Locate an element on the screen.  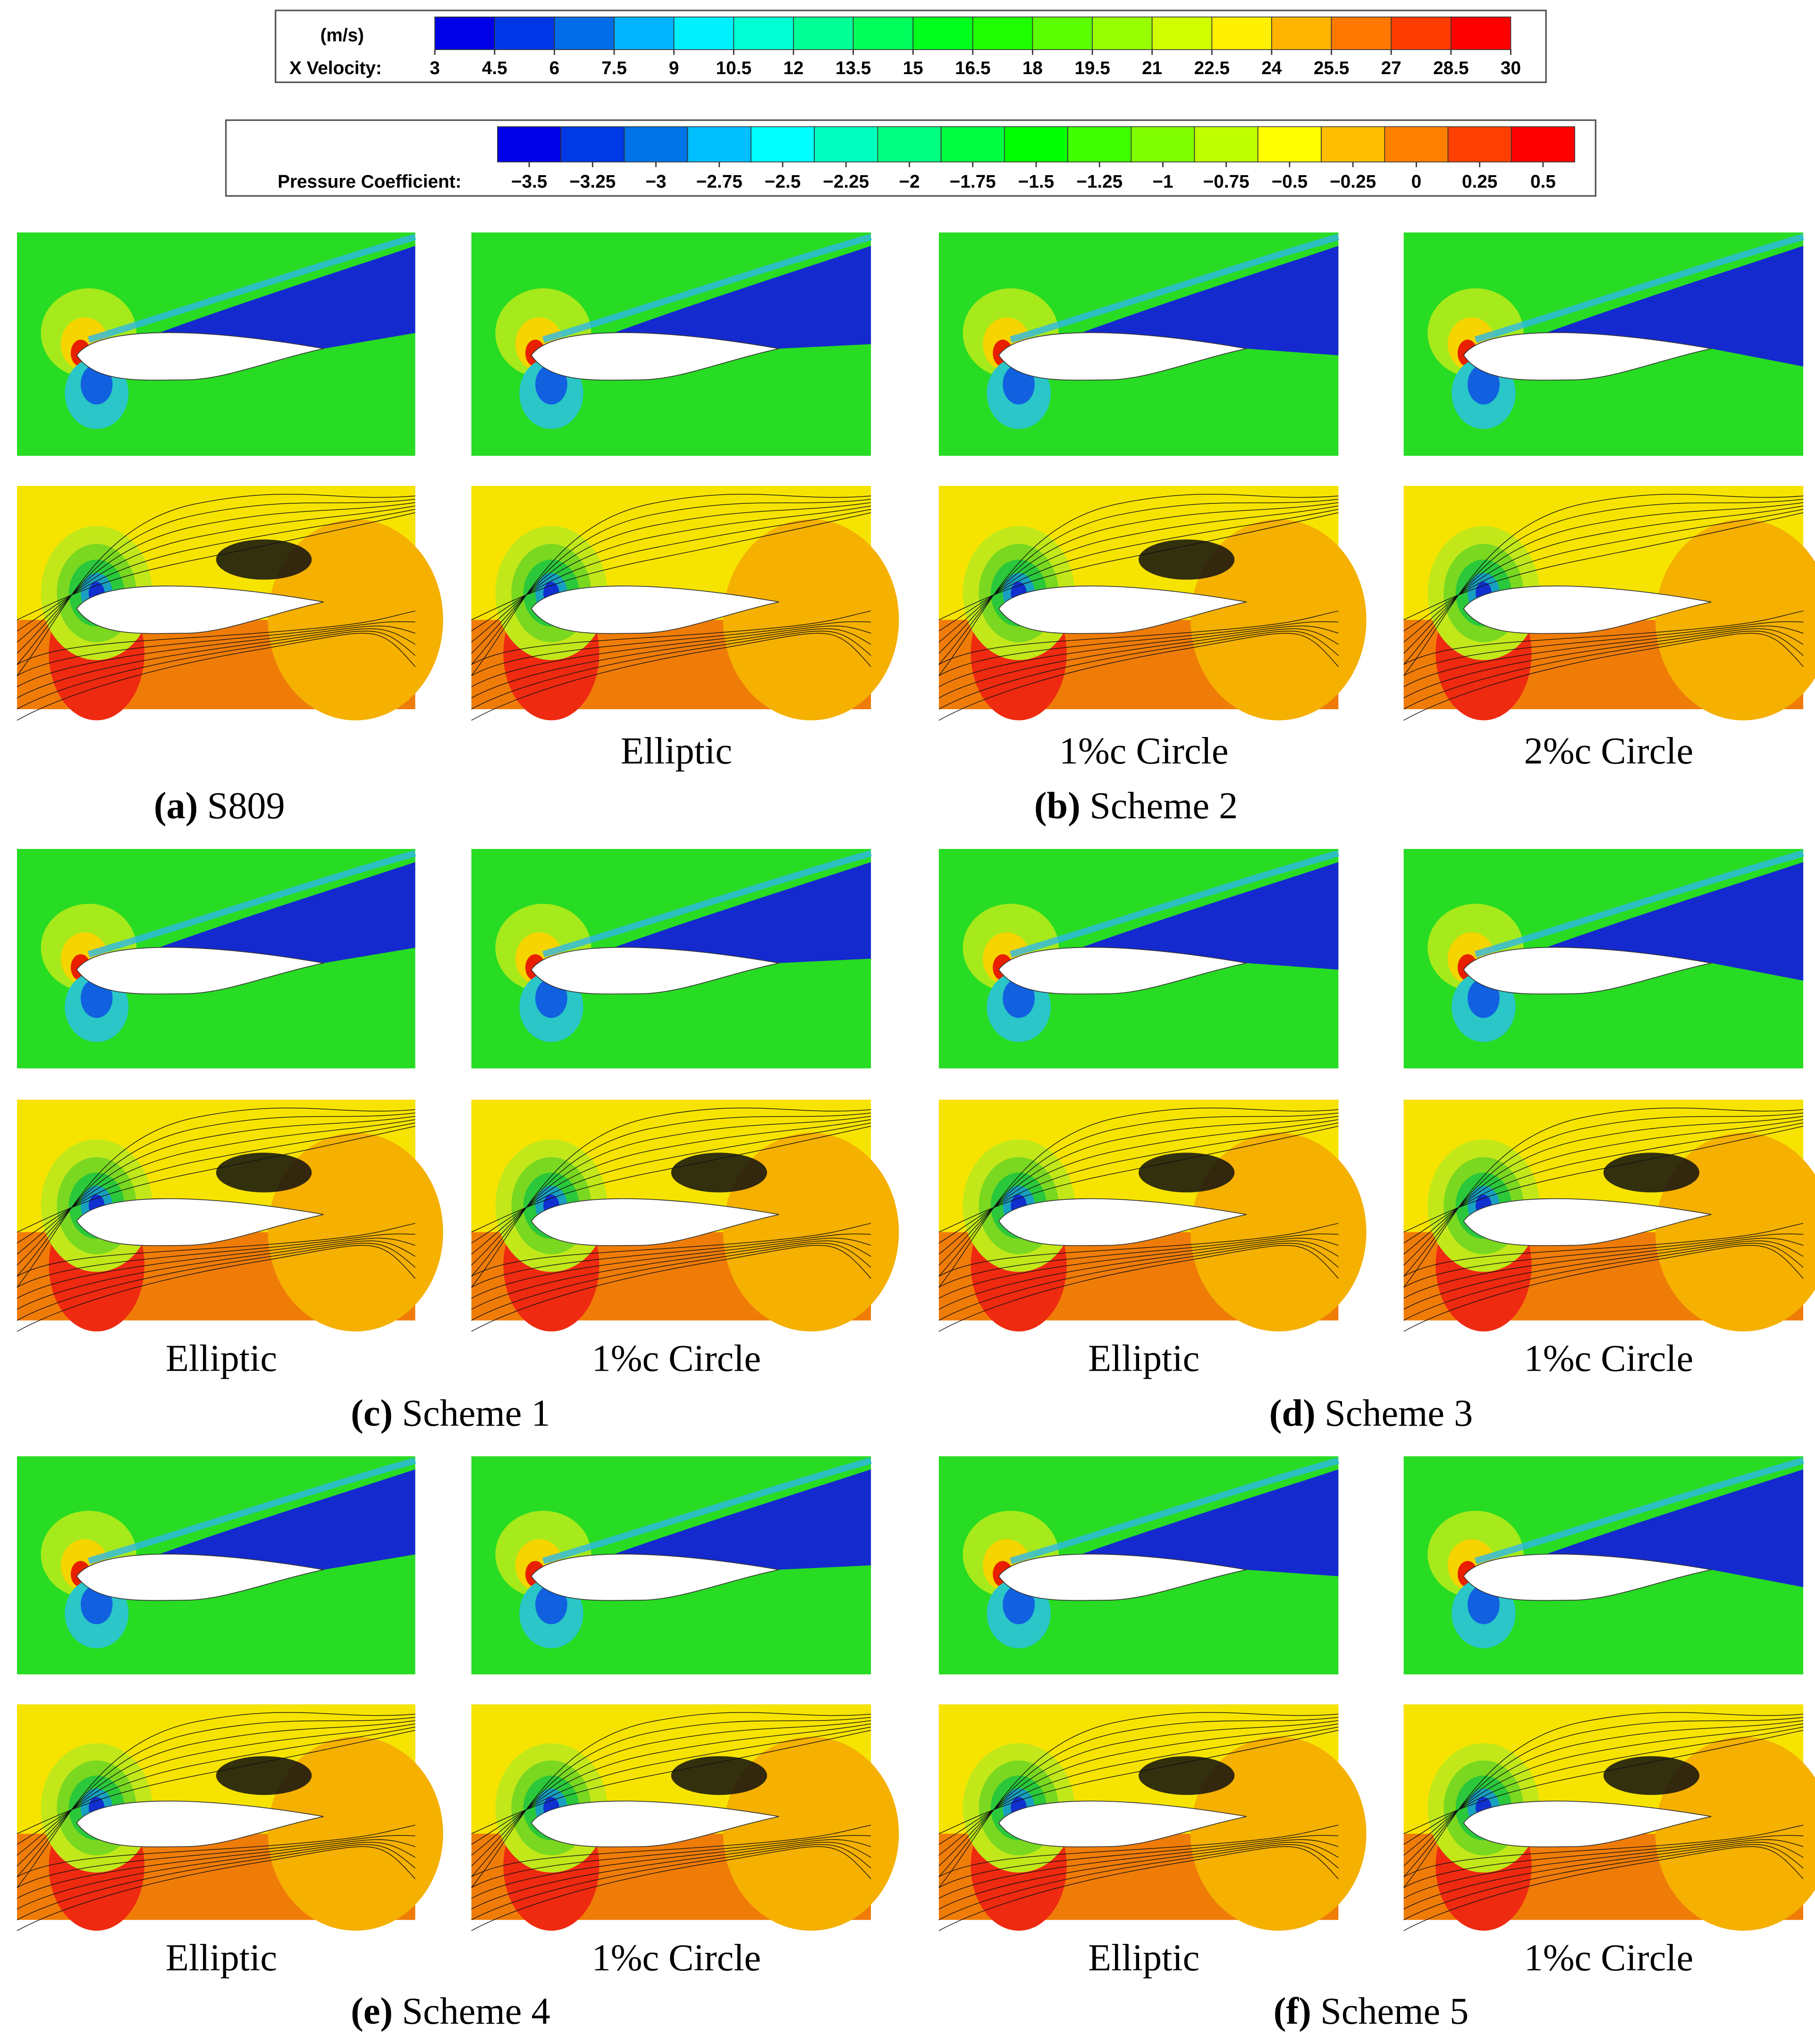
subfigure-caption: (c) Scheme 1 is located at coordinates (450, 1414).